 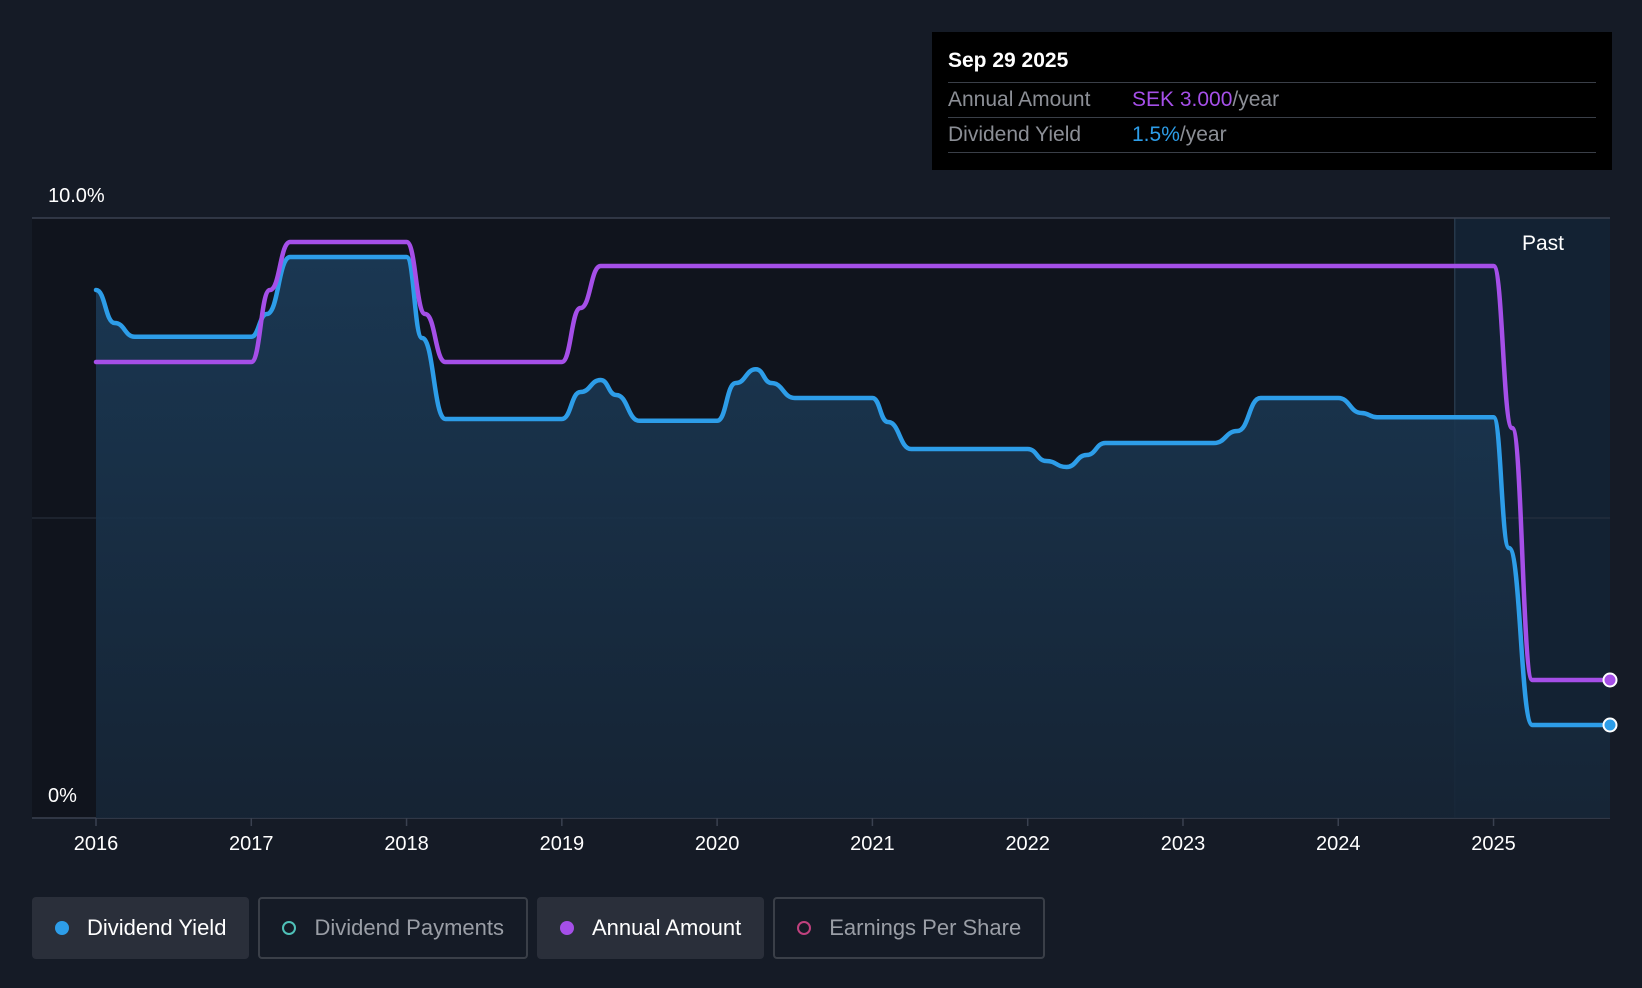 I want to click on x-tick-label: 2022, so click(x=1027, y=844).